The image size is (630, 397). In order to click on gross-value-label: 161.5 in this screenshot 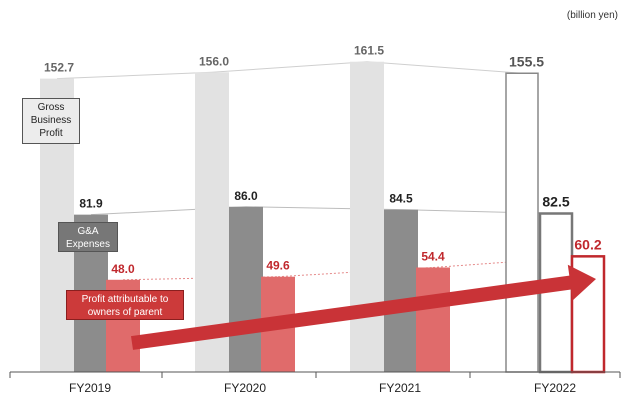, I will do `click(369, 51)`.